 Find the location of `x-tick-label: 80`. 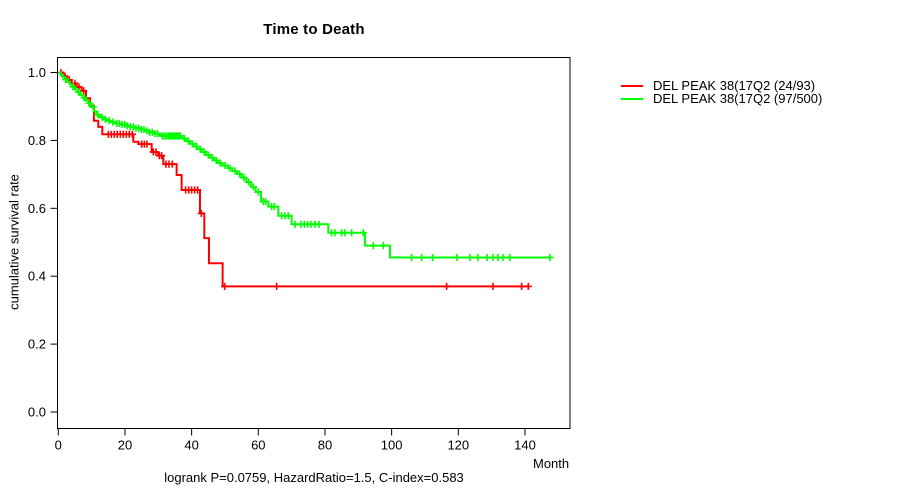

x-tick-label: 80 is located at coordinates (325, 445).